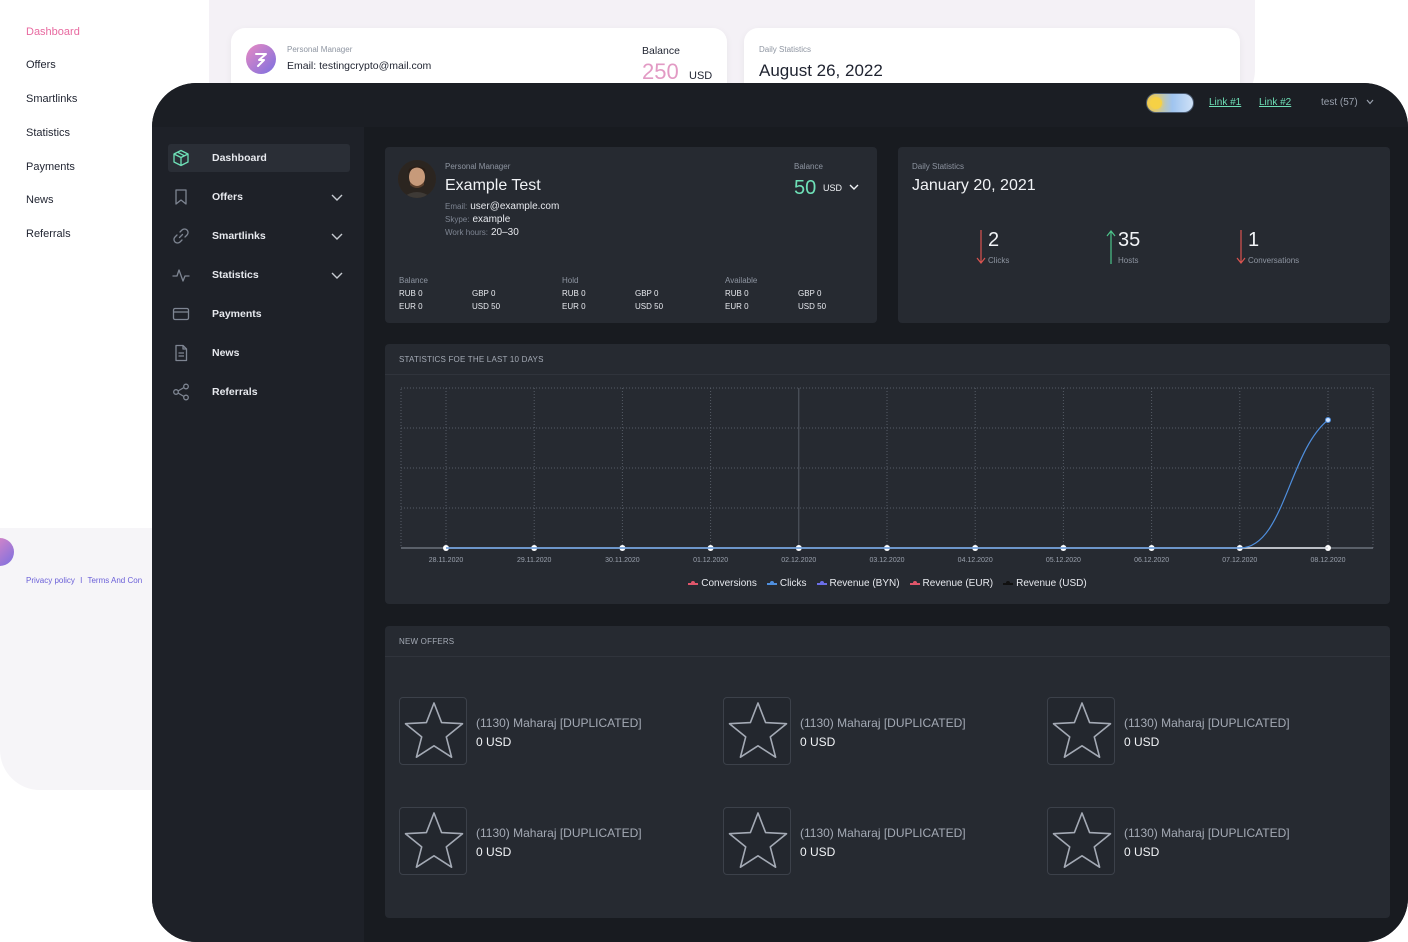  I want to click on legend-label: Clicks, so click(793, 583).